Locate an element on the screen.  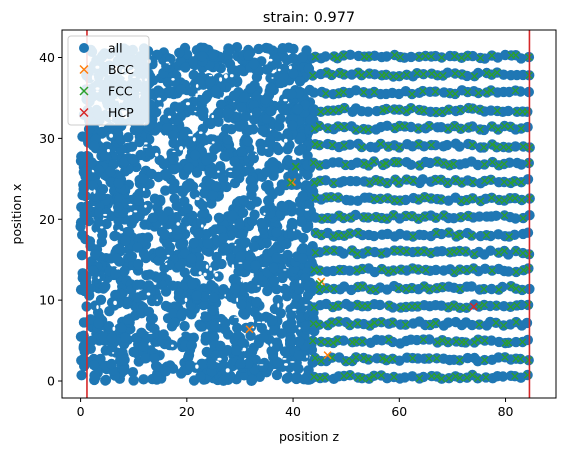
y-tick-label: 20 is located at coordinates (47, 219).